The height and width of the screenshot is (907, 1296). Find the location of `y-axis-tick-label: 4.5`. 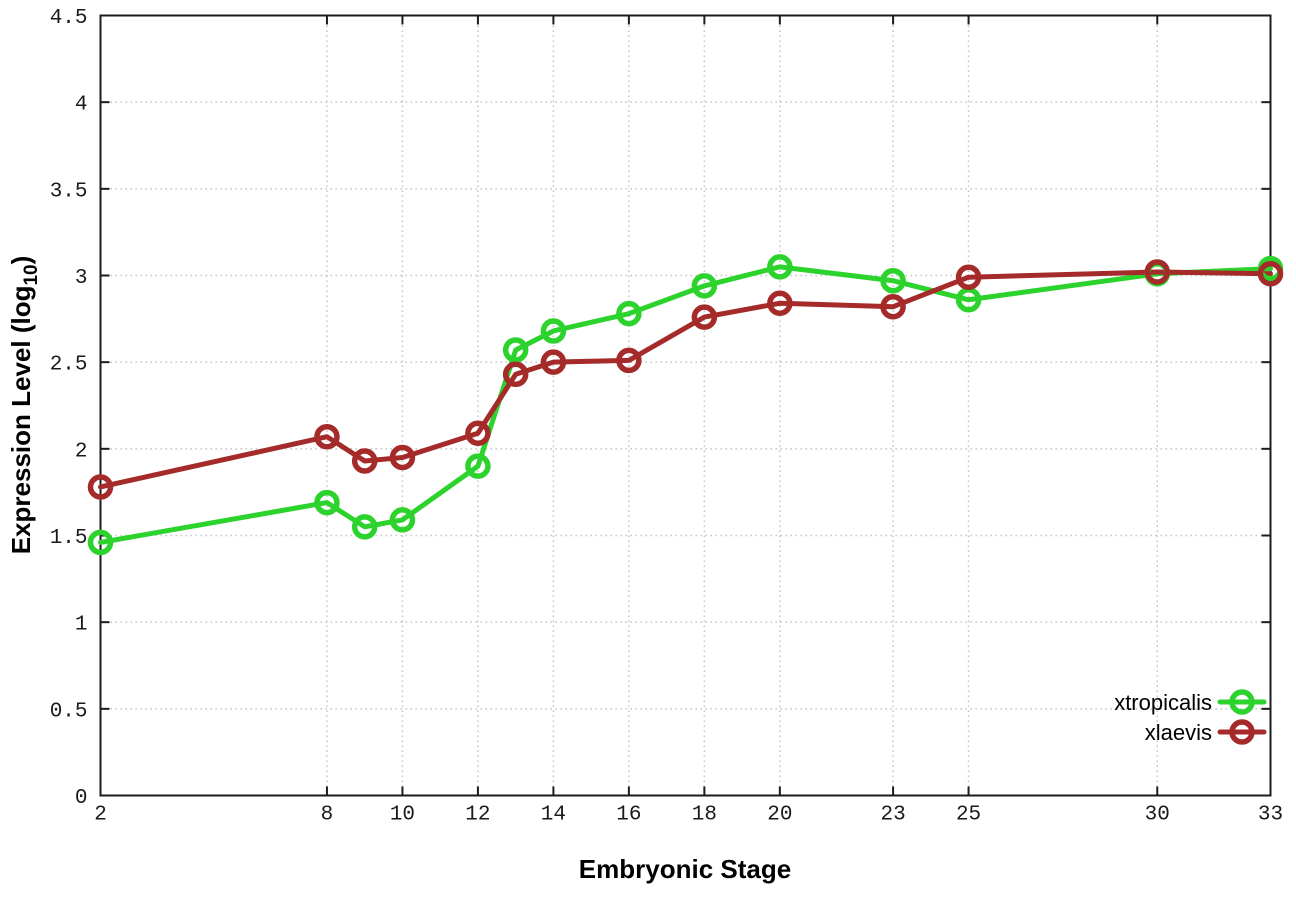

y-axis-tick-label: 4.5 is located at coordinates (69, 18).